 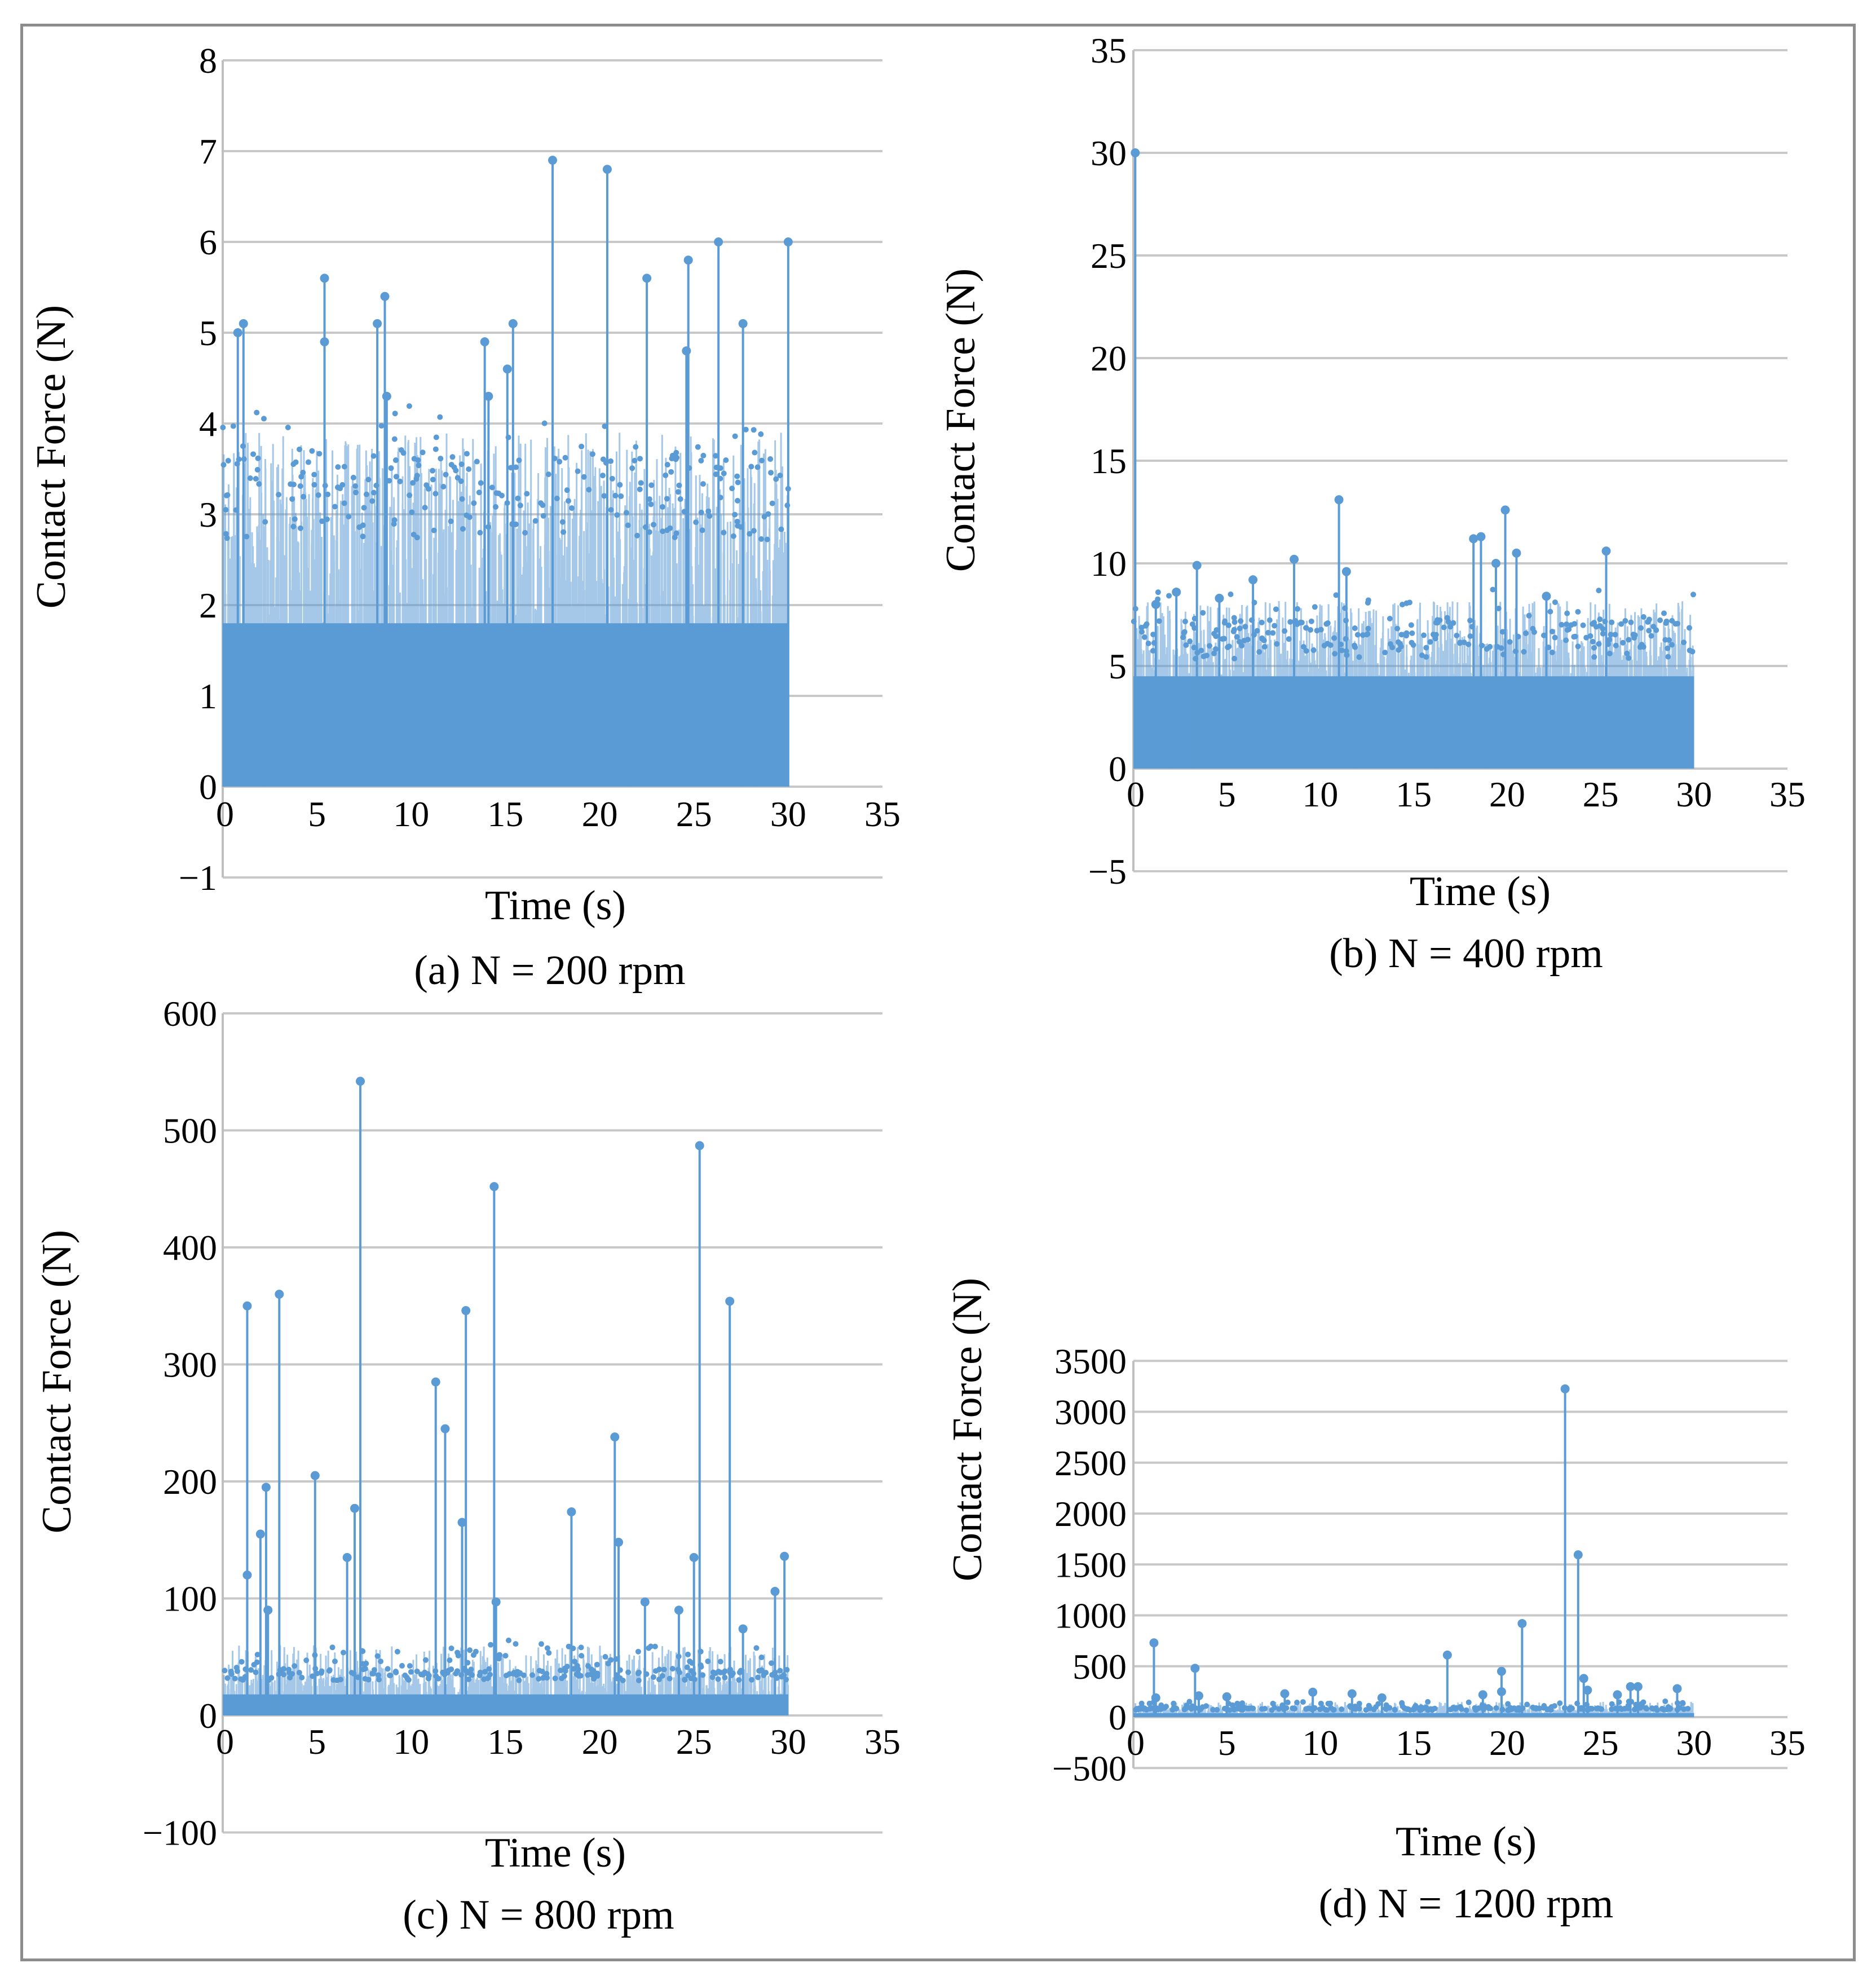 I want to click on x-tick-label: 20, so click(x=1507, y=794).